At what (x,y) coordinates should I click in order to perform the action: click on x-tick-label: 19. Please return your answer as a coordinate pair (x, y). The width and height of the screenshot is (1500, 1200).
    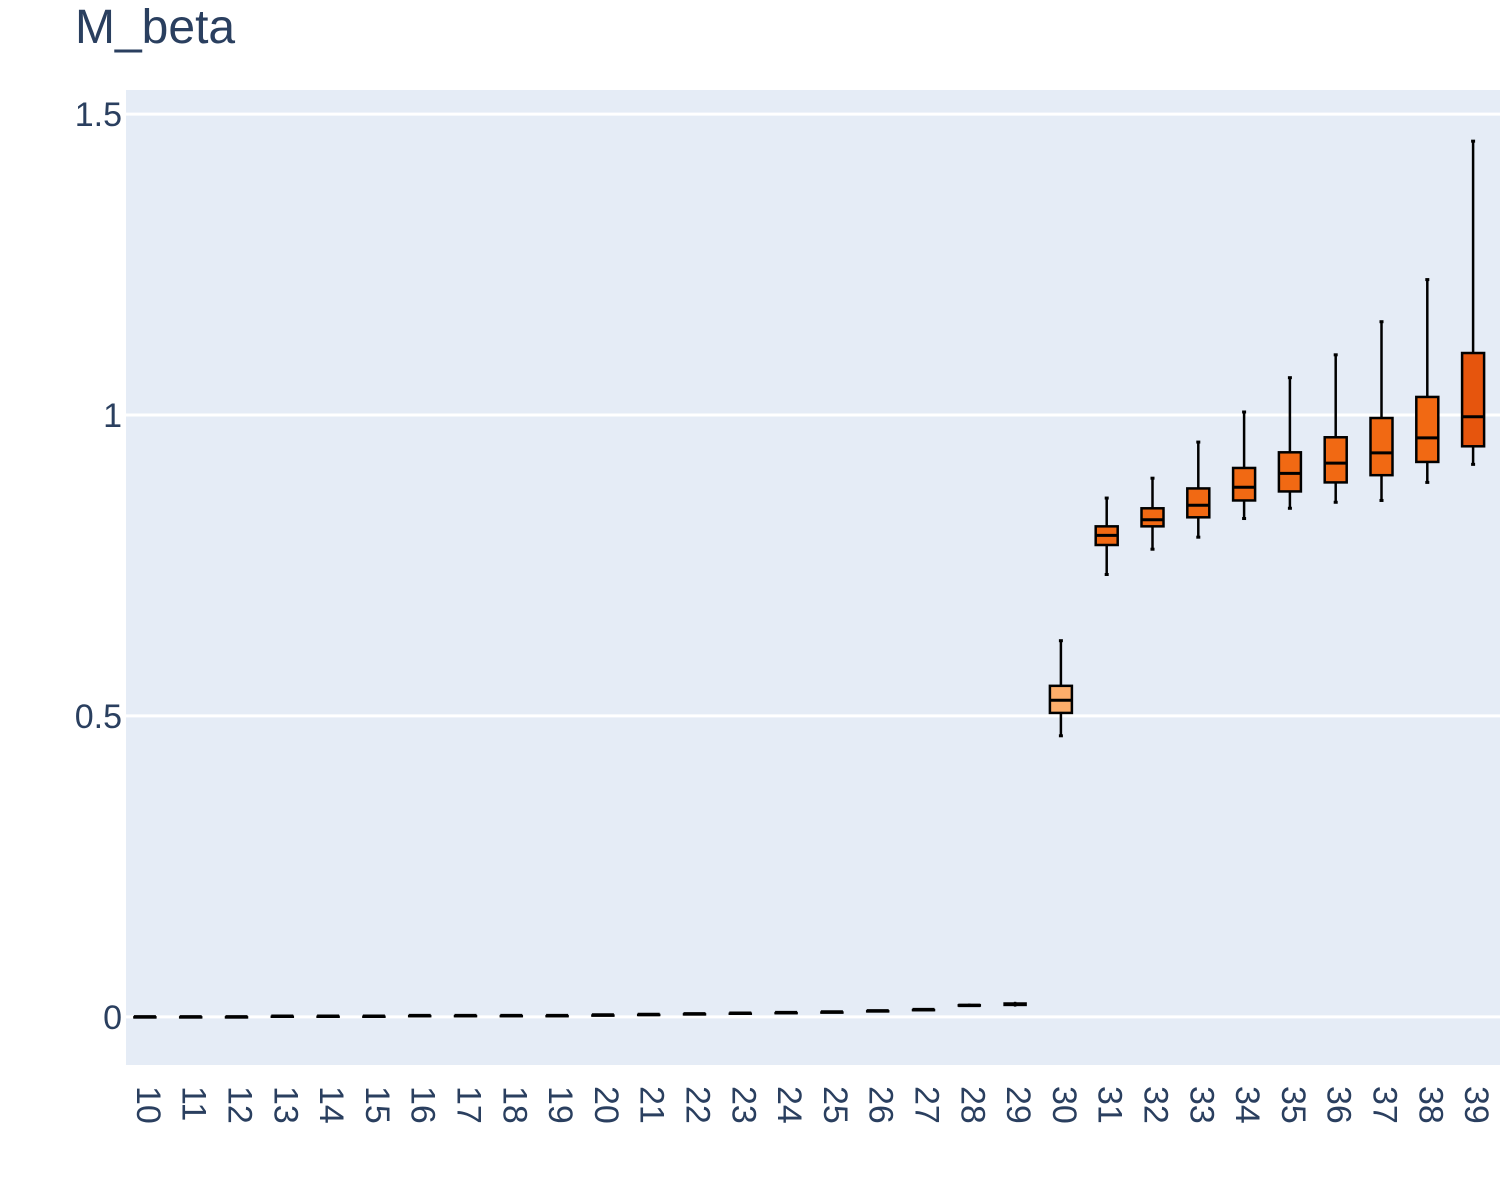
    Looking at the image, I should click on (560, 1105).